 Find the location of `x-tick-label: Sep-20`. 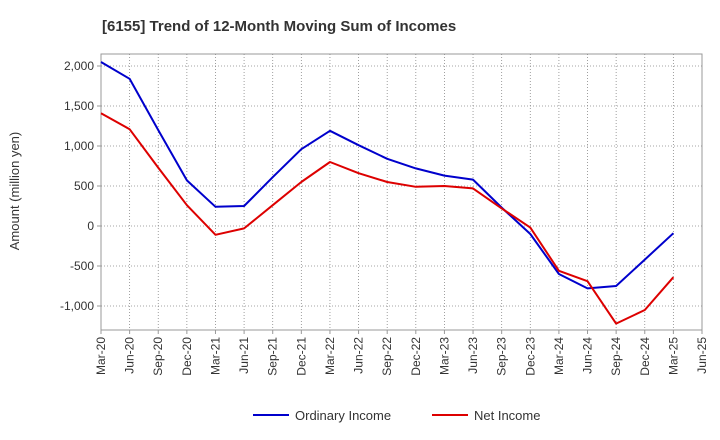

x-tick-label: Sep-20 is located at coordinates (158, 356).